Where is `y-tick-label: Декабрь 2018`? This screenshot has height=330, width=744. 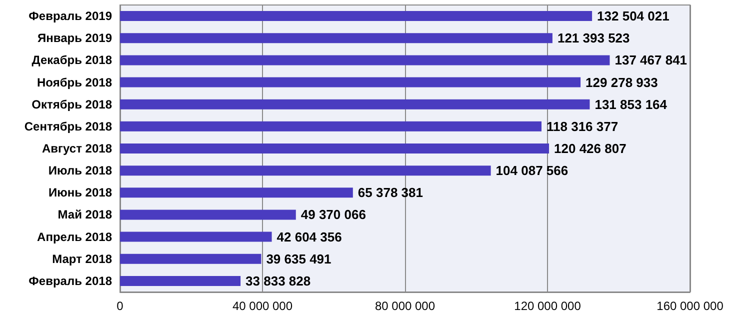 y-tick-label: Декабрь 2018 is located at coordinates (72, 60).